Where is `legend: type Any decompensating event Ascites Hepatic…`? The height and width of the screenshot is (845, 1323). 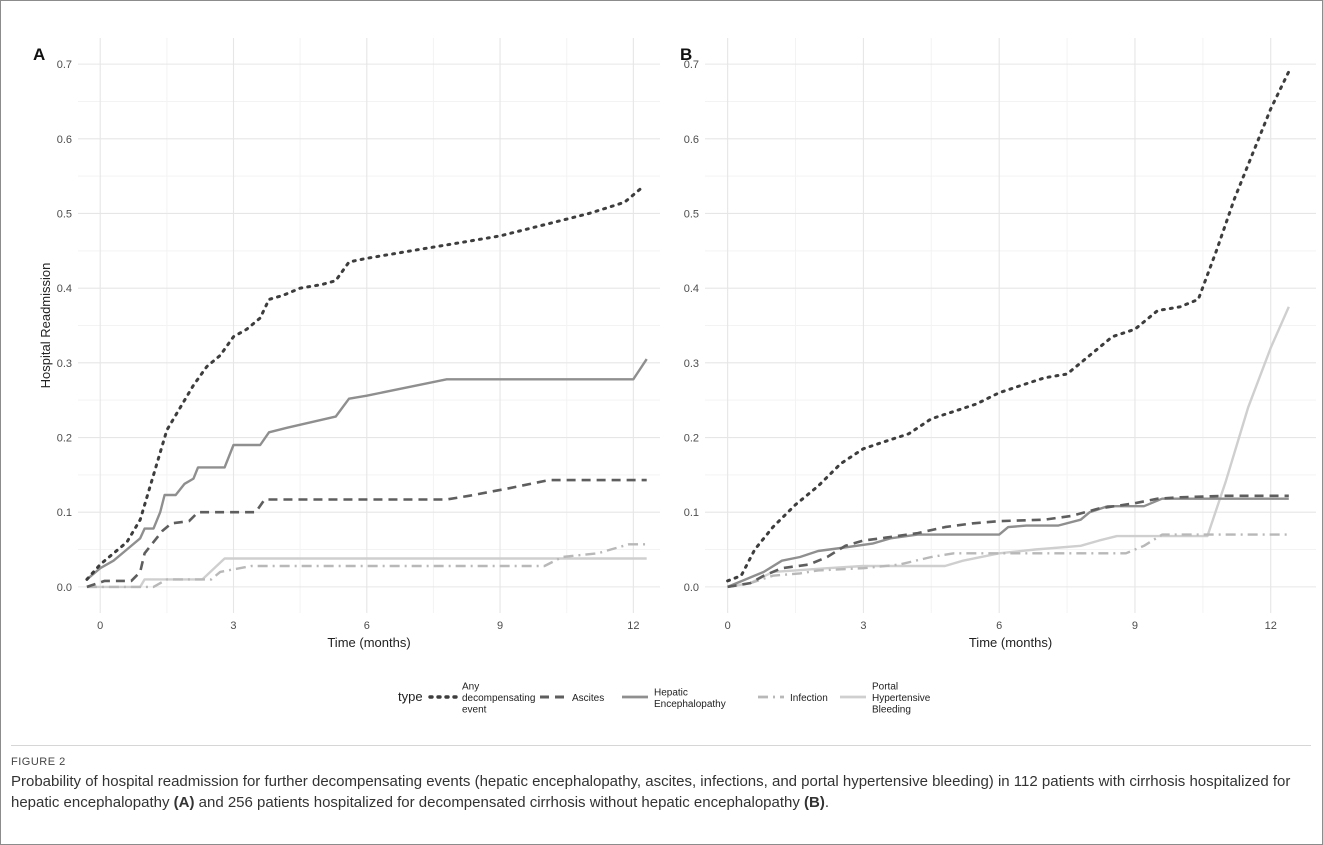 legend: type Any decompensating event Ascites Hepatic… is located at coordinates (664, 699).